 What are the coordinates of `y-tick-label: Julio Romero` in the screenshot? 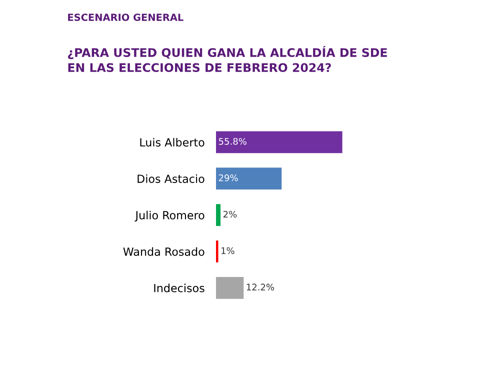 It's located at (169, 216).